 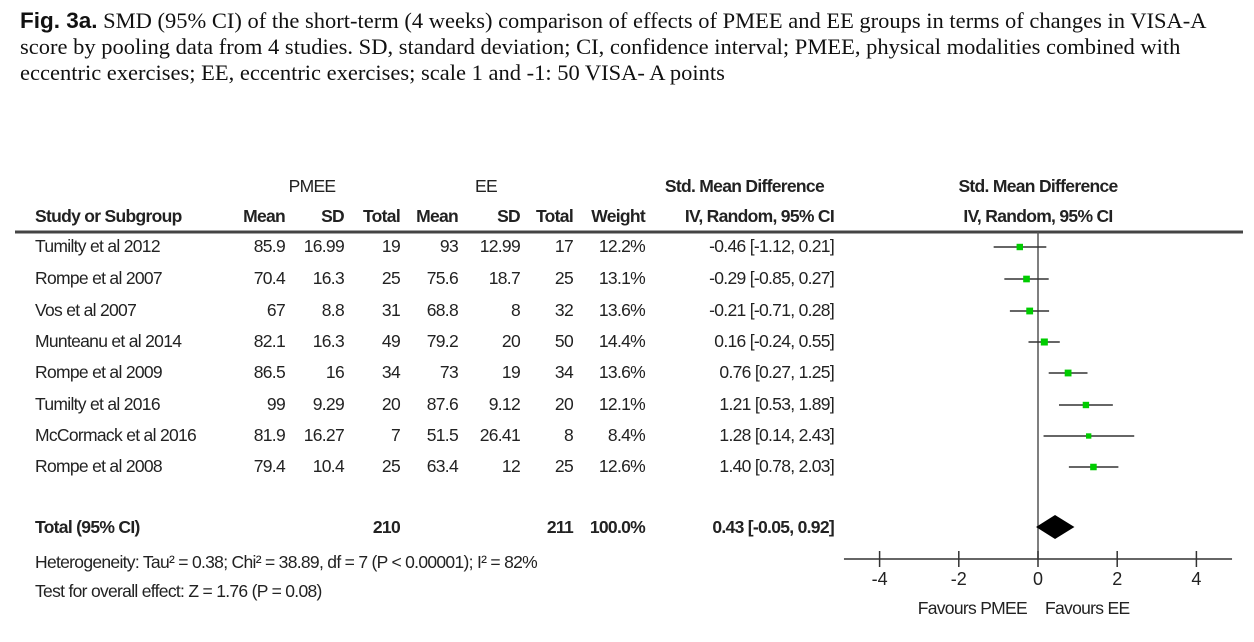 What do you see at coordinates (511, 466) in the screenshot?
I see `cell-sd2: 12` at bounding box center [511, 466].